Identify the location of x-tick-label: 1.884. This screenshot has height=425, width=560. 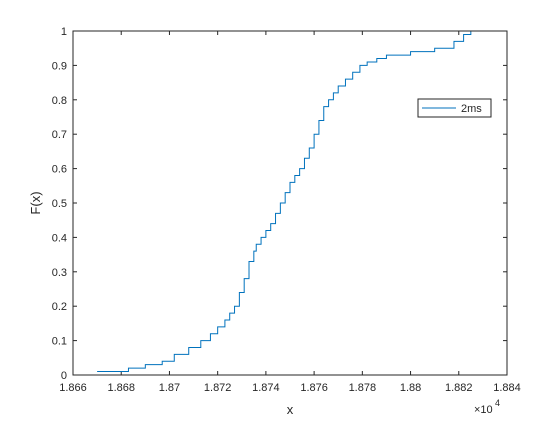
(507, 388).